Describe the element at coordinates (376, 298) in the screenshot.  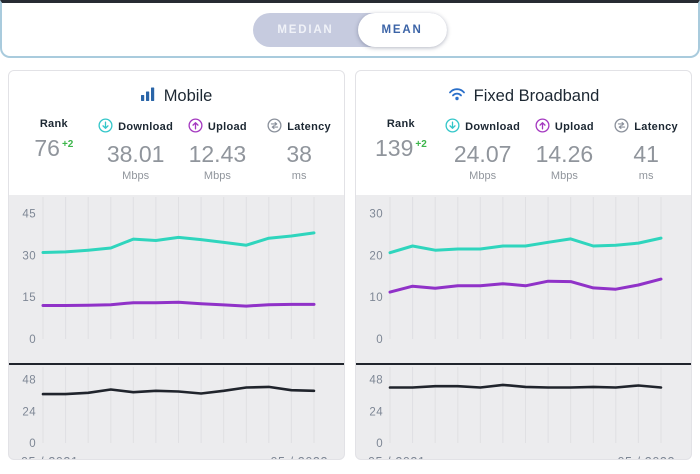
I see `svg-text: 10` at that location.